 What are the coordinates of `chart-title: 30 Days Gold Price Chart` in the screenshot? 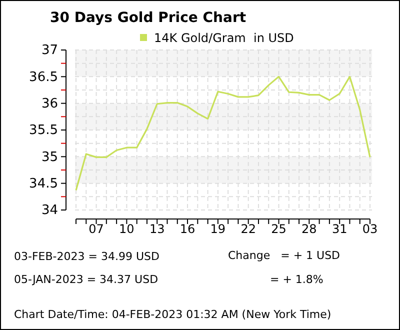 It's located at (148, 18).